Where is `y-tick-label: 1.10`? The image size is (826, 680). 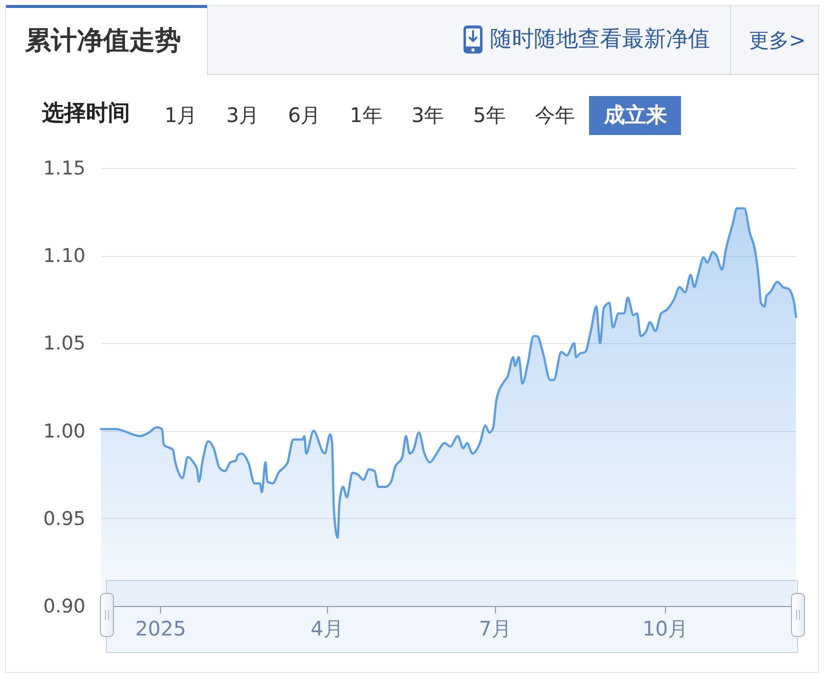
y-tick-label: 1.10 is located at coordinates (64, 256).